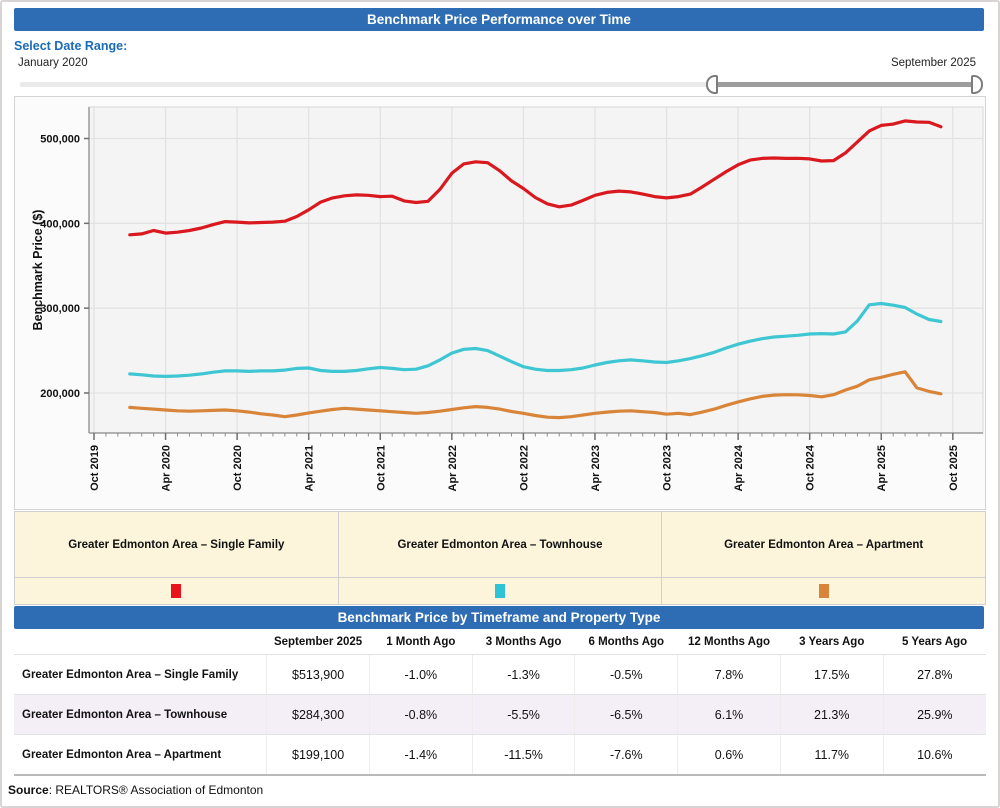 This screenshot has width=1000, height=808. What do you see at coordinates (140, 714) in the screenshot?
I see `table-row-label: Greater Edmonton Area – Townhouse` at bounding box center [140, 714].